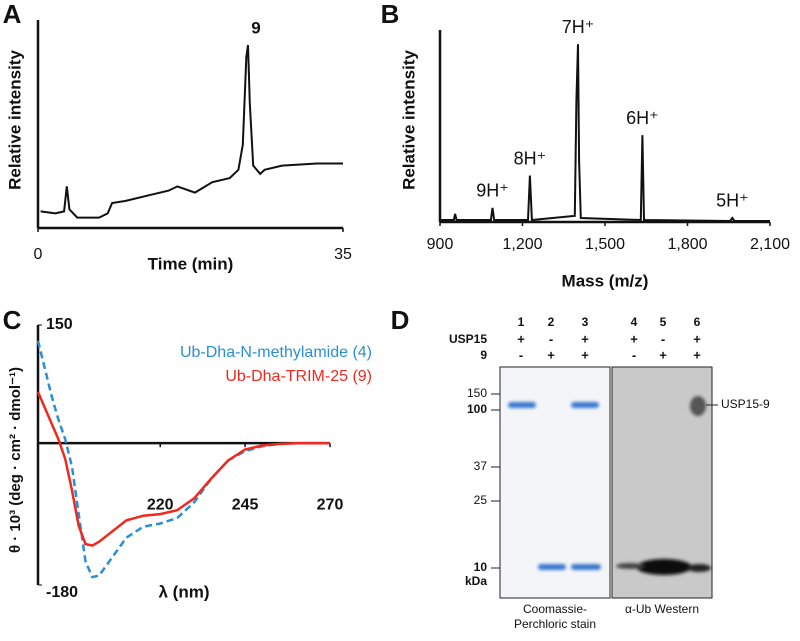 The height and width of the screenshot is (641, 800). I want to click on panel-letter: A, so click(12, 14).